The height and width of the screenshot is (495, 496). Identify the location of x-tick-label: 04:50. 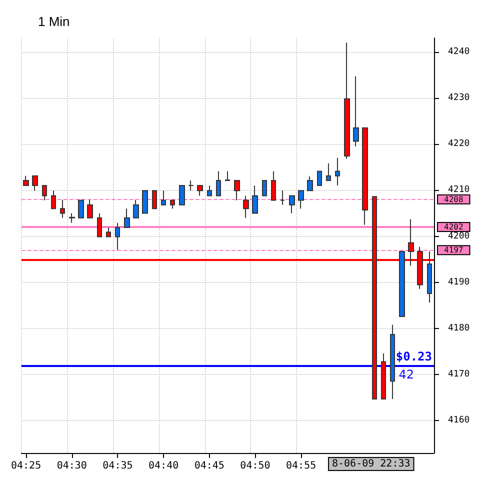
(255, 466).